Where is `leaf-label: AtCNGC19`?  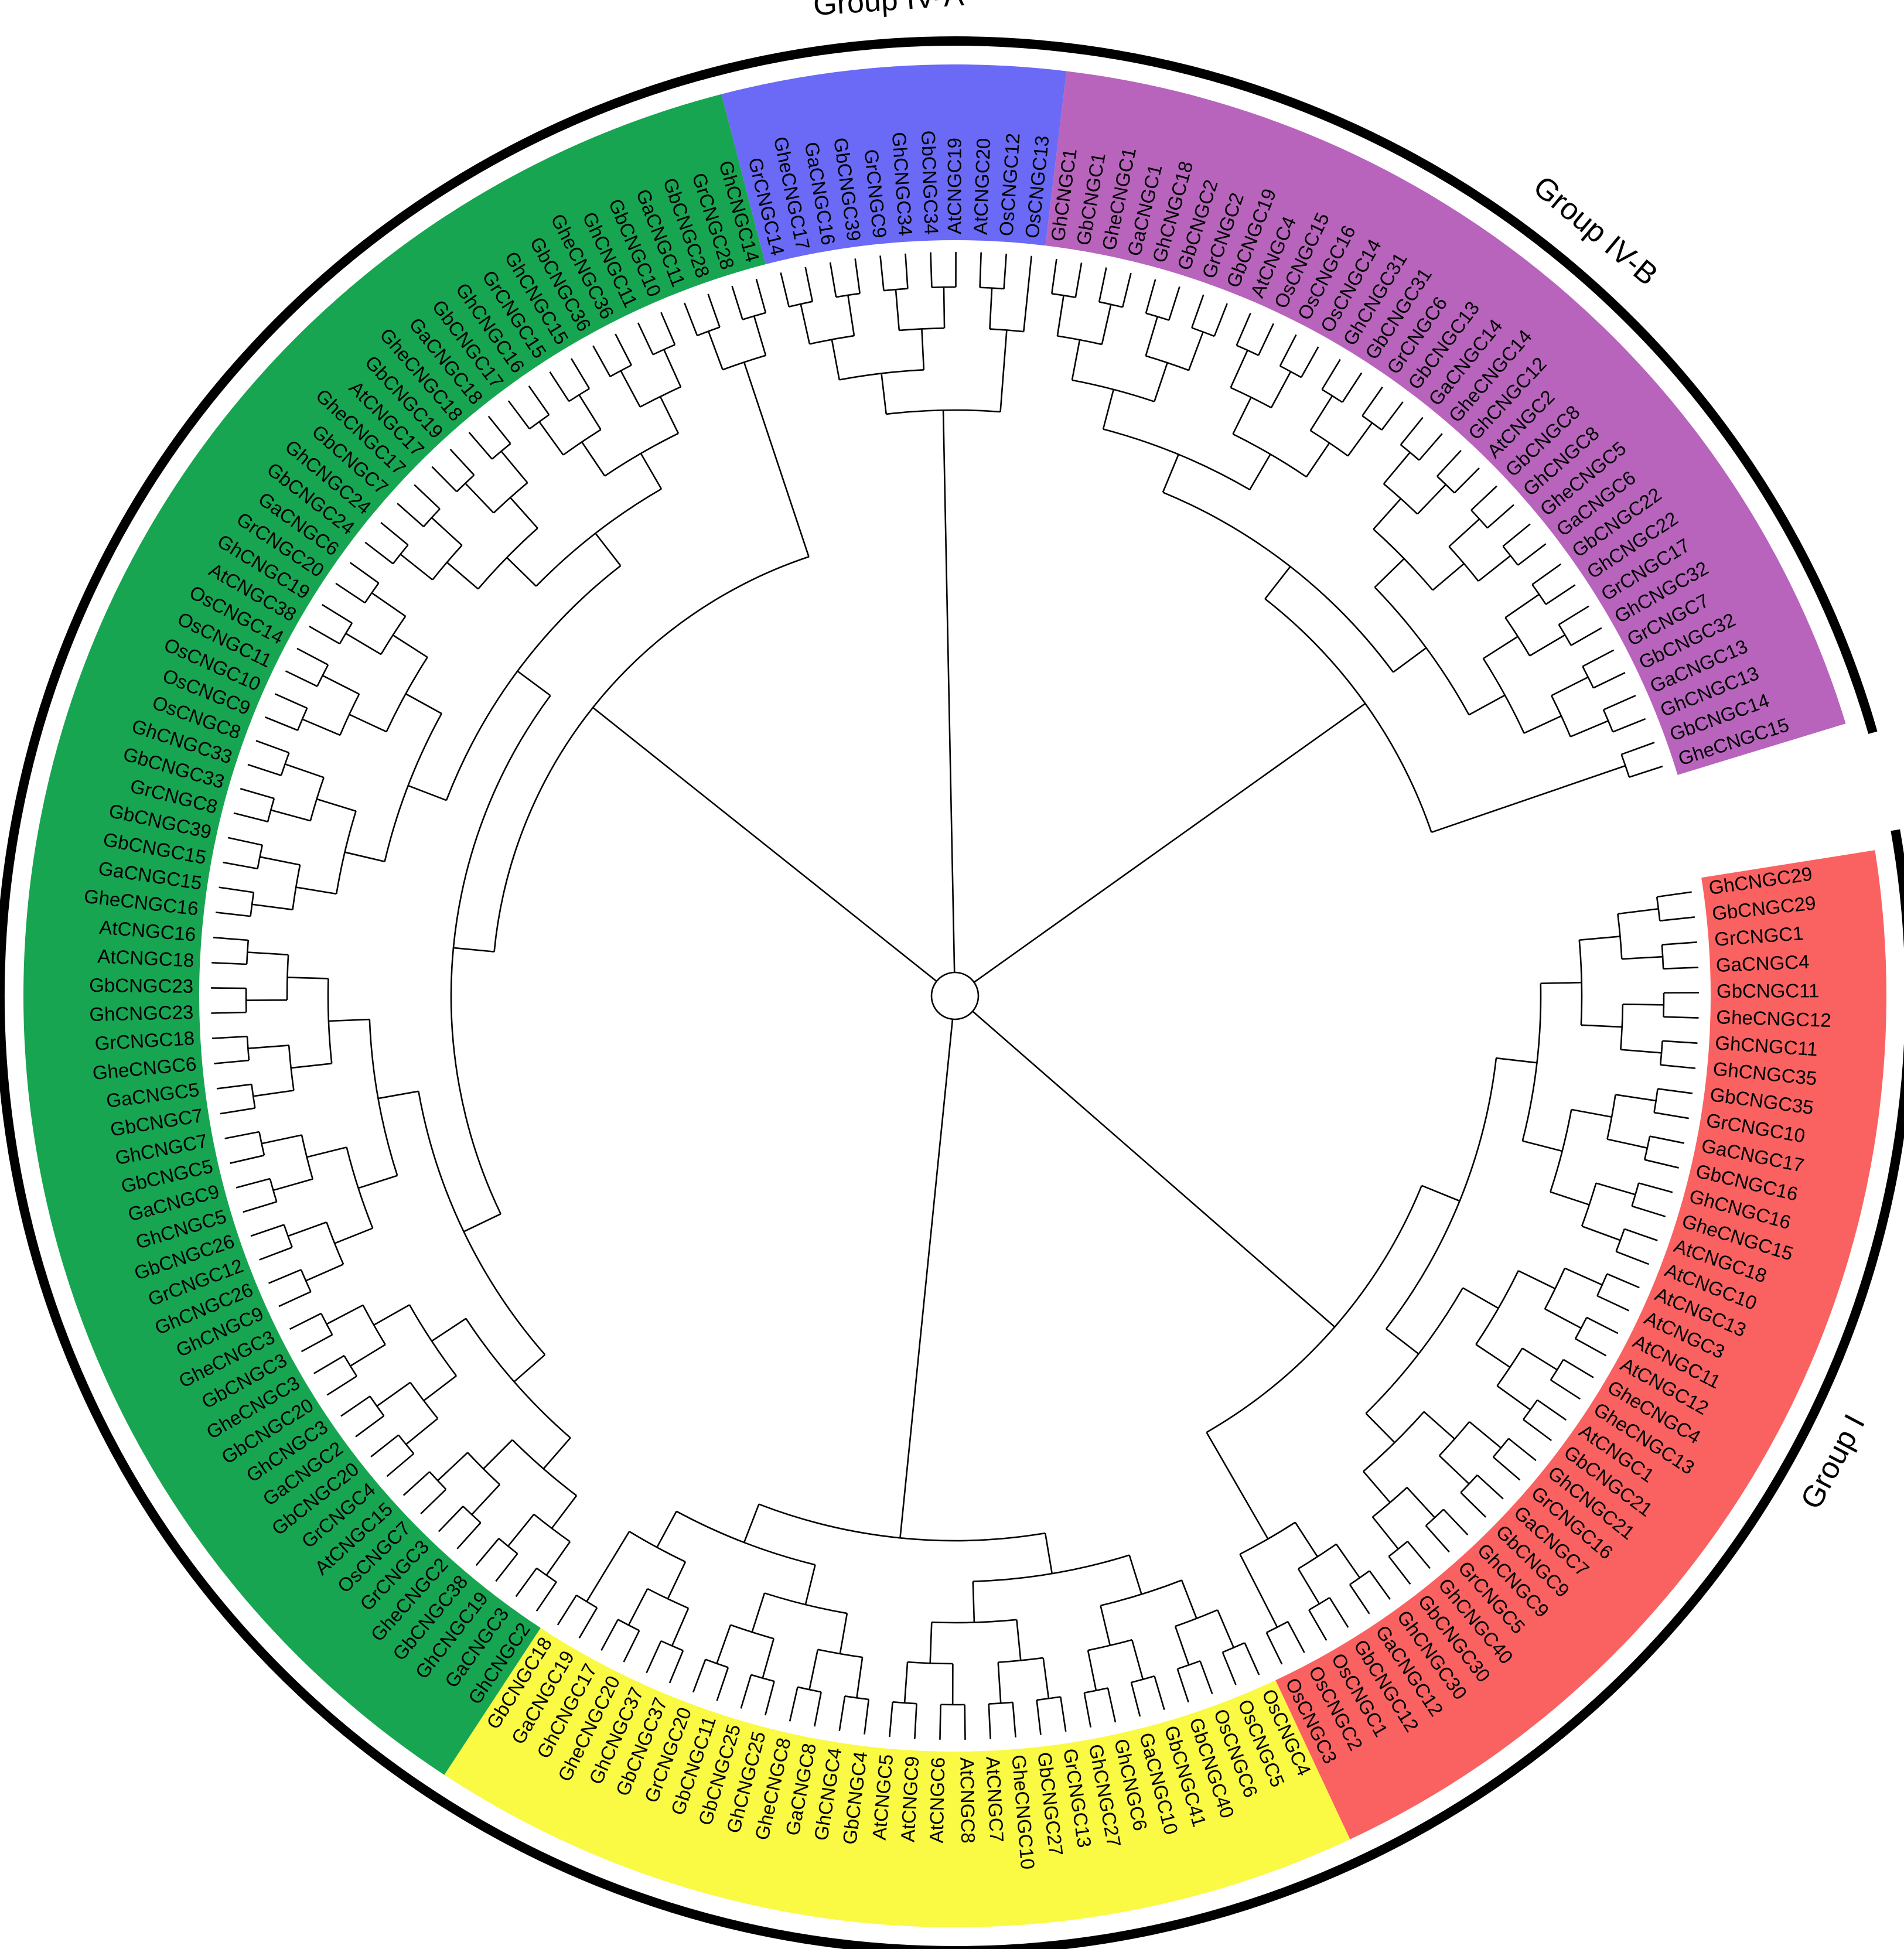
leaf-label: AtCNGC19 is located at coordinates (954, 186).